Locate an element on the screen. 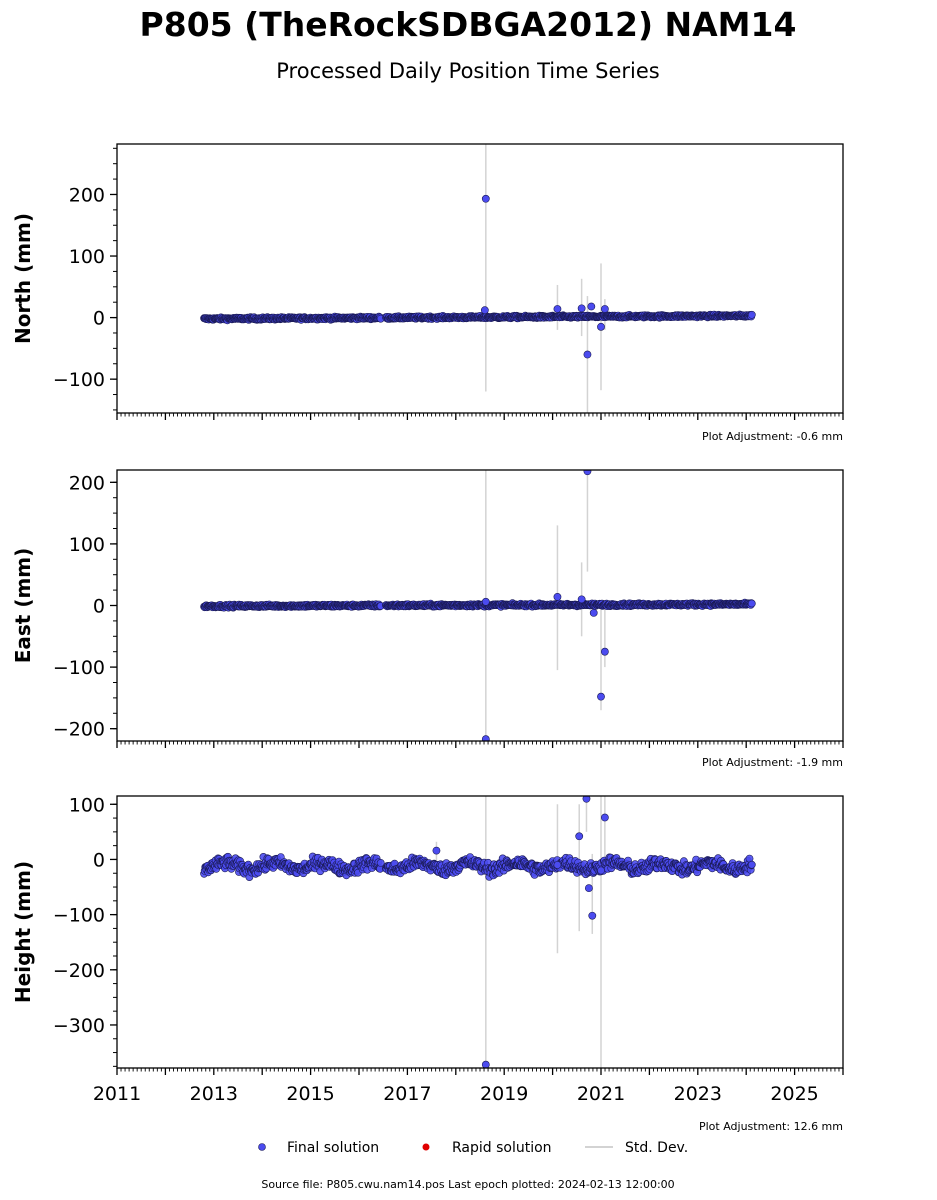 The width and height of the screenshot is (937, 1200). height-final-points is located at coordinates (478, 866).